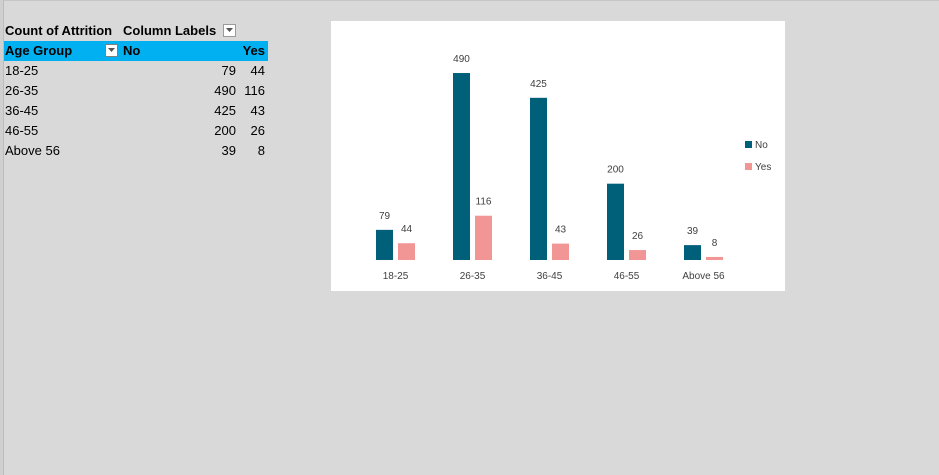 The height and width of the screenshot is (475, 939). I want to click on yes-count: 43, so click(257, 110).